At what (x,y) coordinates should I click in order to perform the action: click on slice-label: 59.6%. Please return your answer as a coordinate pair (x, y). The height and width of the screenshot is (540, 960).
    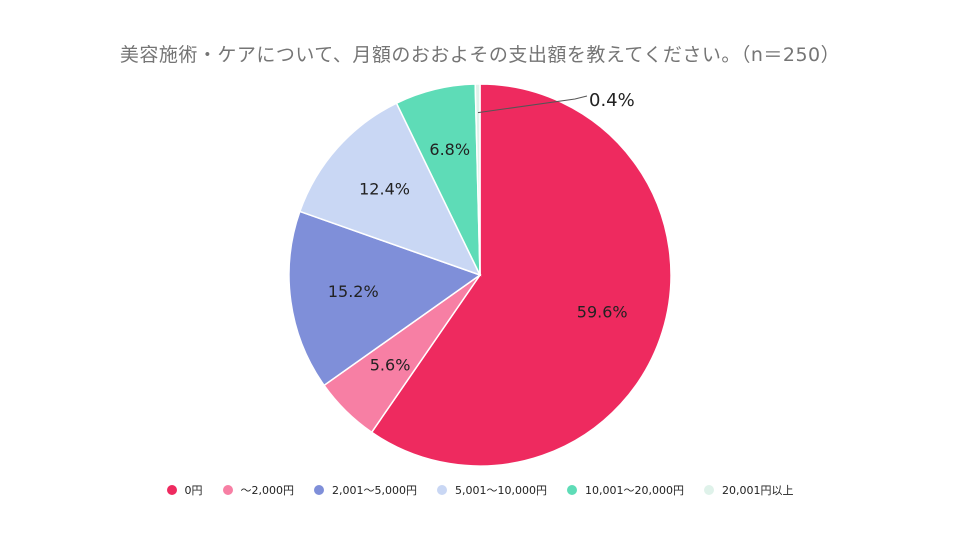
    Looking at the image, I should click on (602, 312).